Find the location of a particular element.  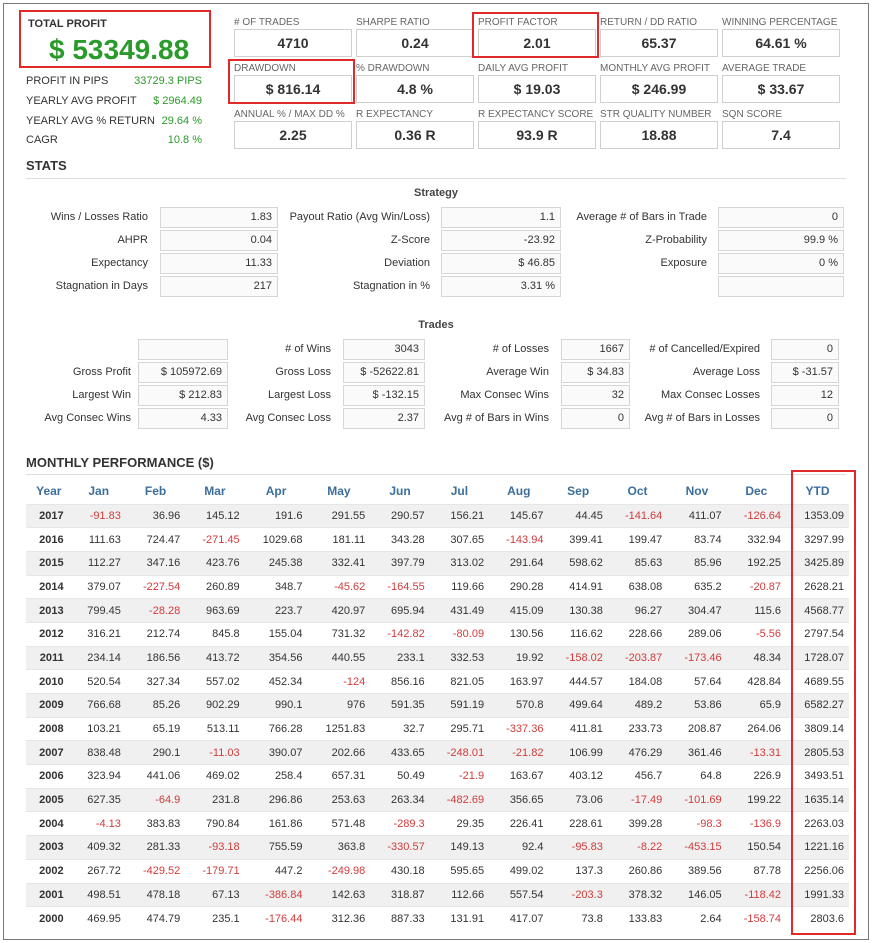

month-cell: 145.67 is located at coordinates (519, 515).